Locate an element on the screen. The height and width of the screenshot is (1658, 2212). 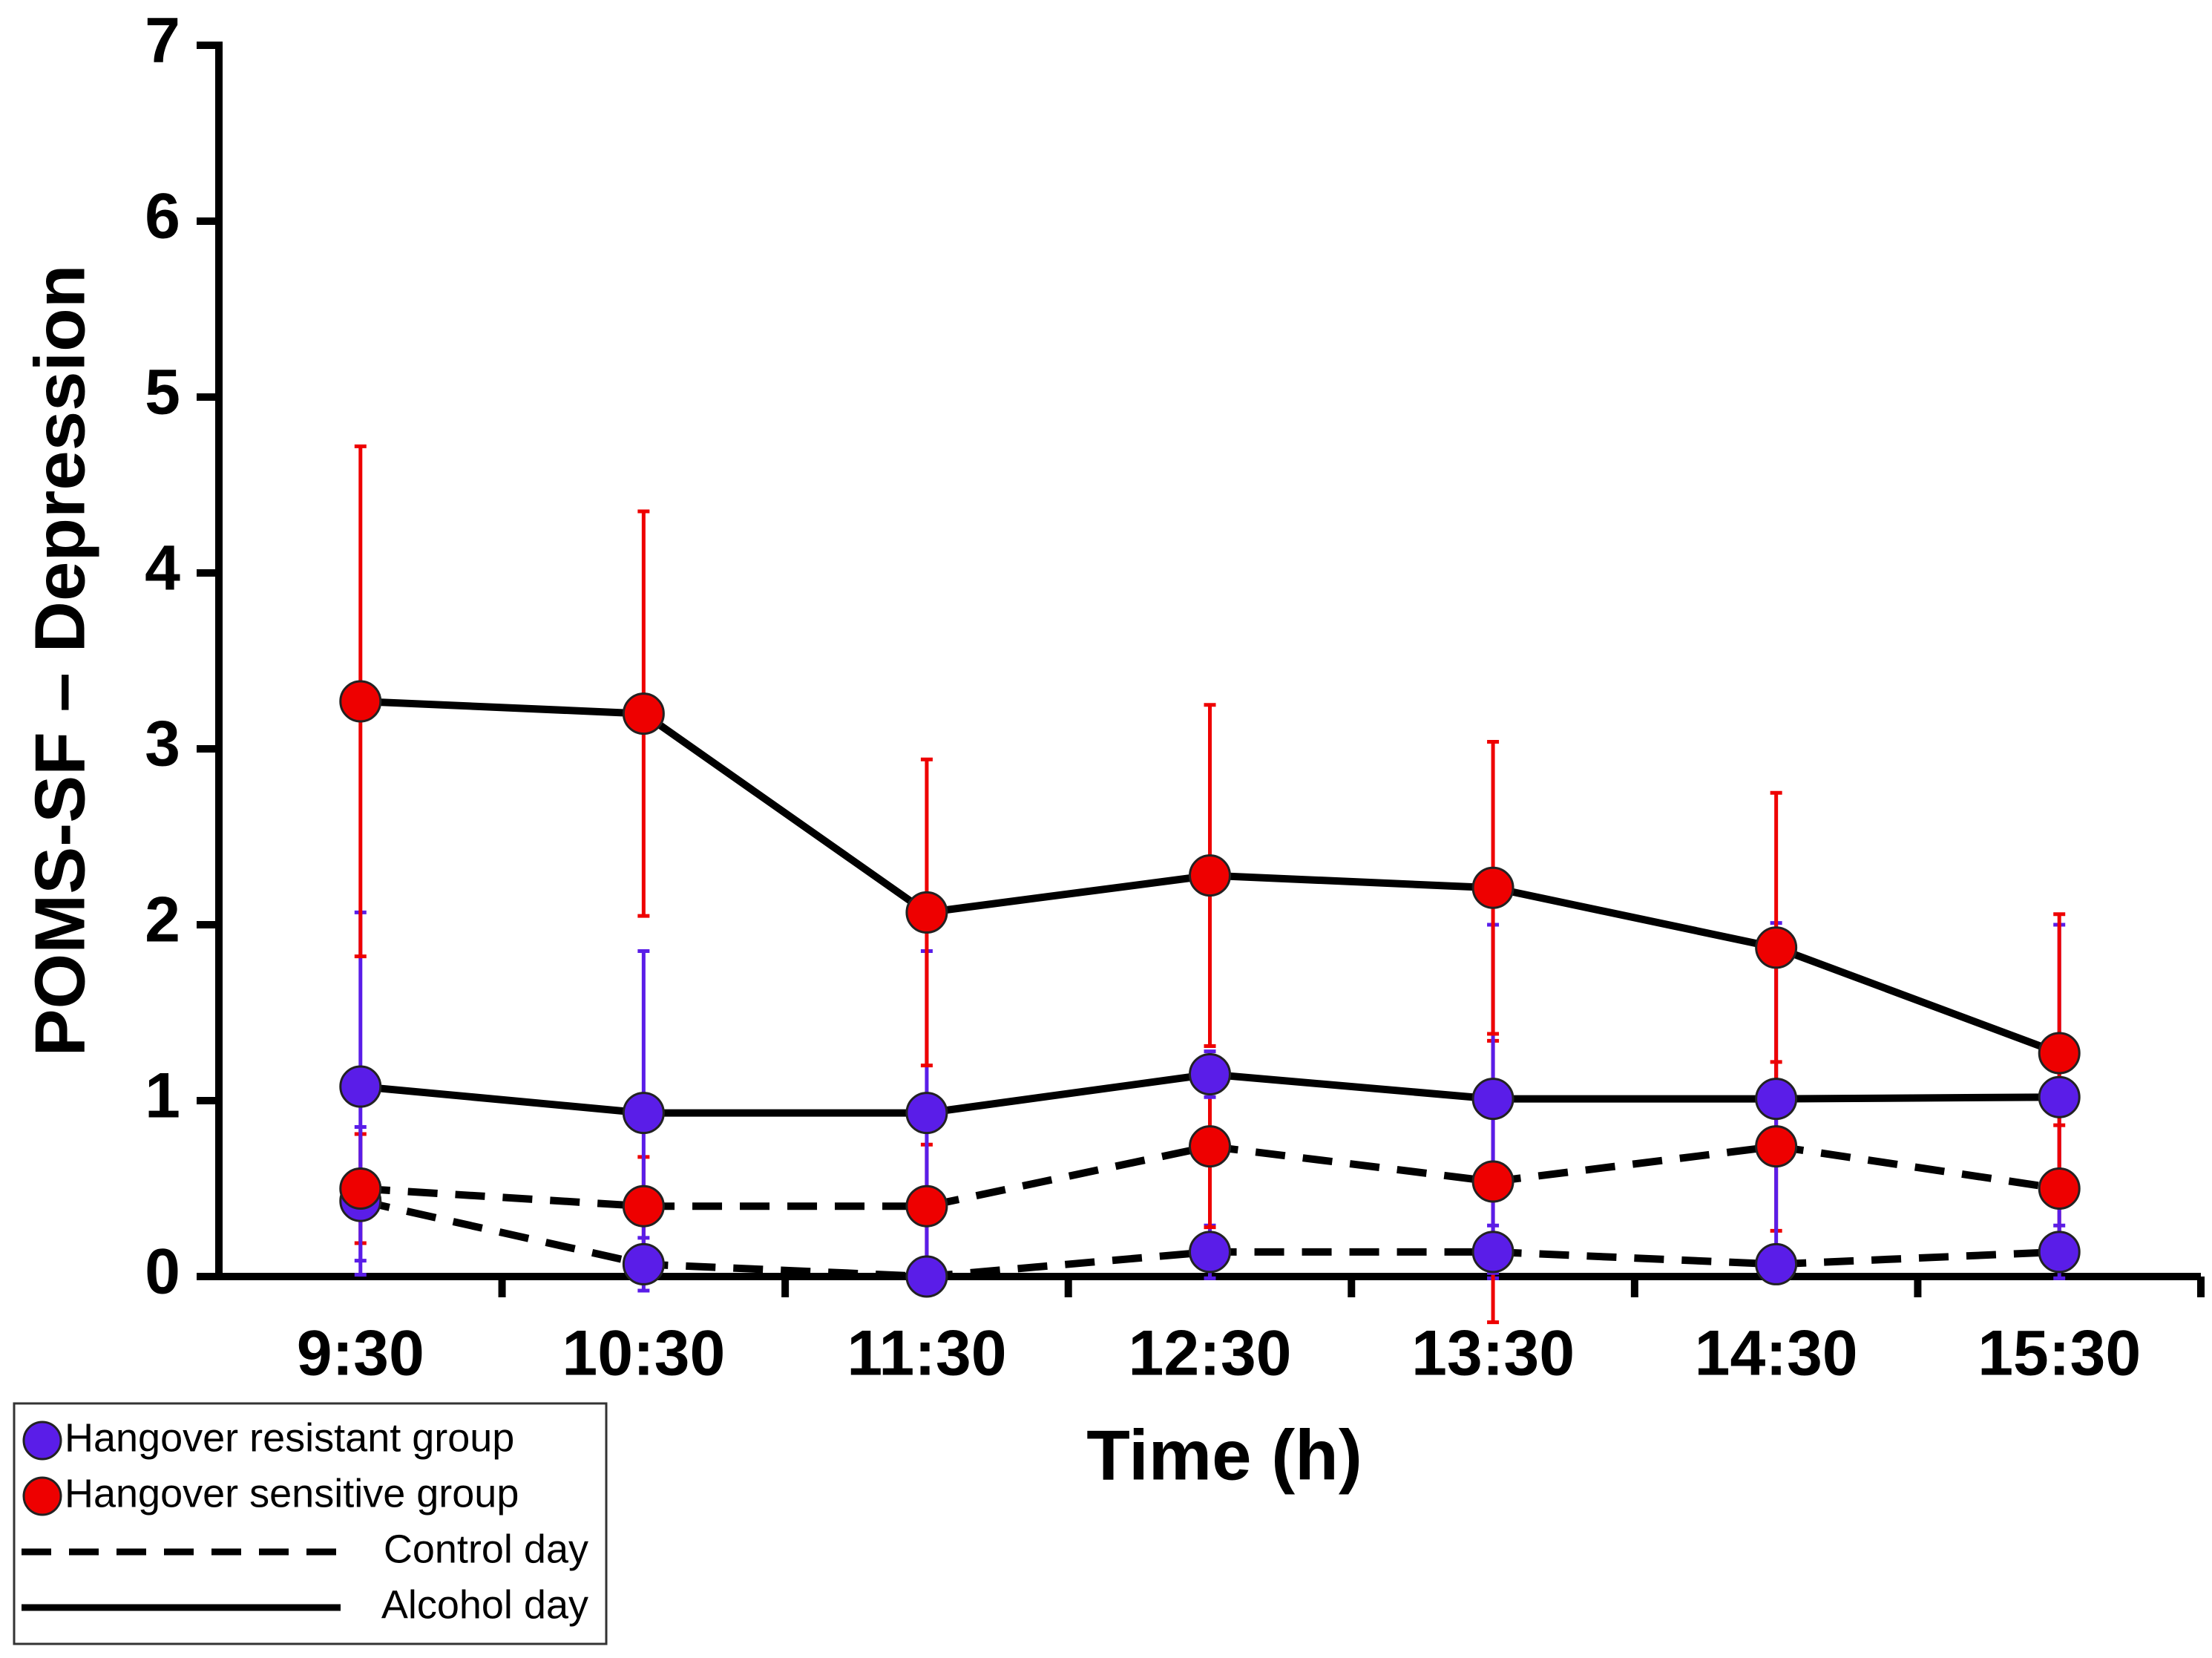
x-tick-label: 10:30 is located at coordinates (643, 1354).